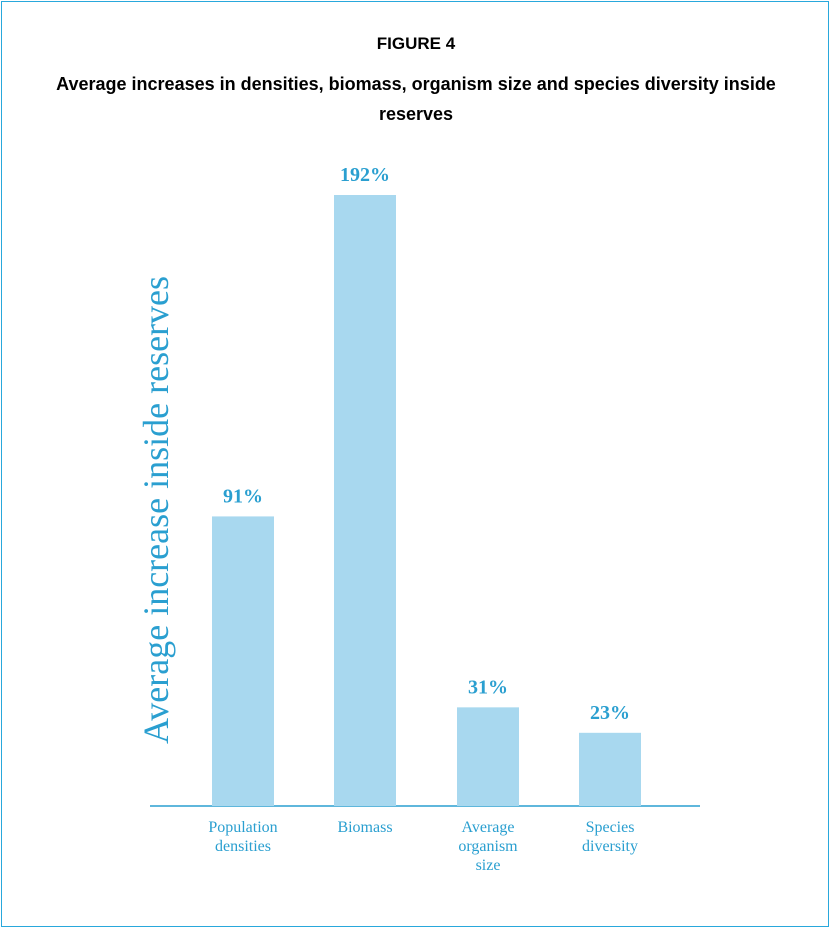 This screenshot has height=930, width=832. I want to click on value-label: 31%, so click(488, 687).